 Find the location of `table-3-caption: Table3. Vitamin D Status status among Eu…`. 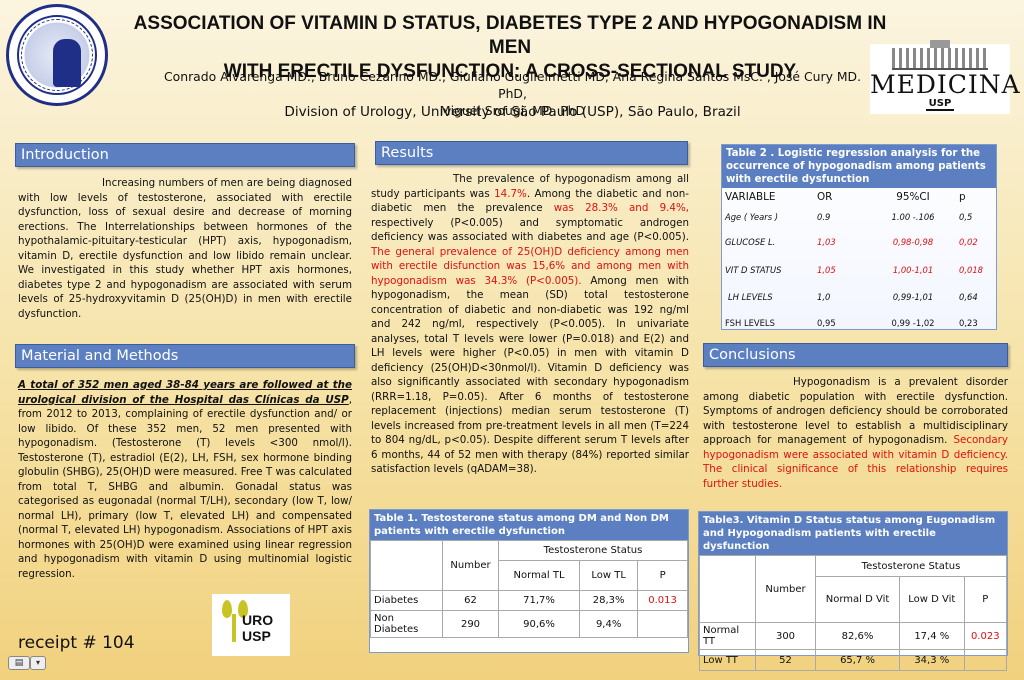

table-3-caption: Table3. Vitamin D Status status among Eu… is located at coordinates (853, 533).